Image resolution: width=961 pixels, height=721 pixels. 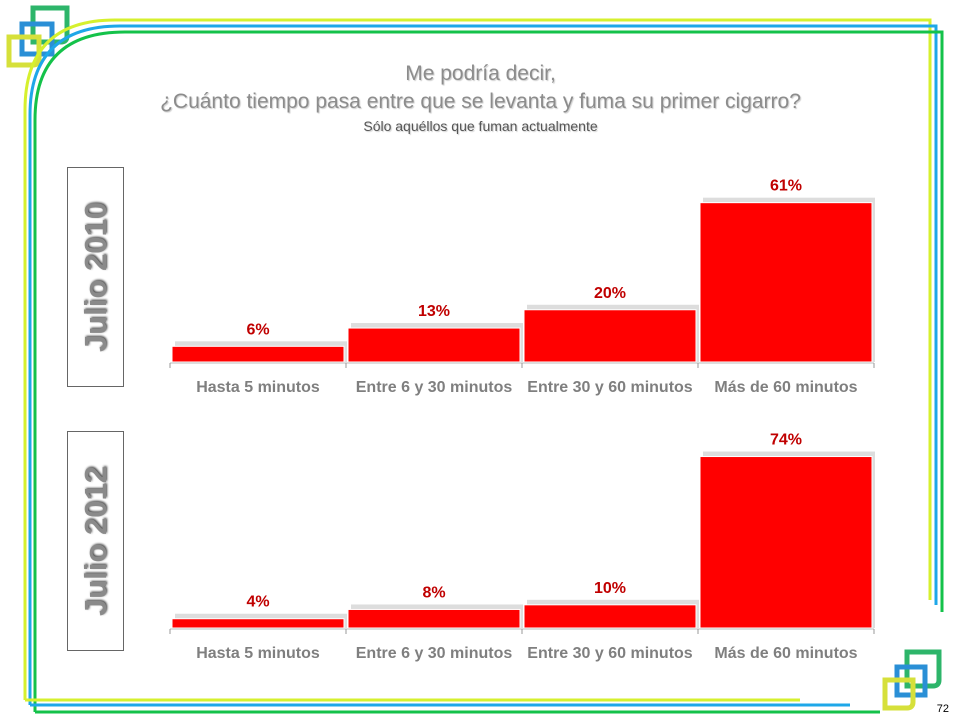 I want to click on page-number: 72, so click(x=942, y=709).